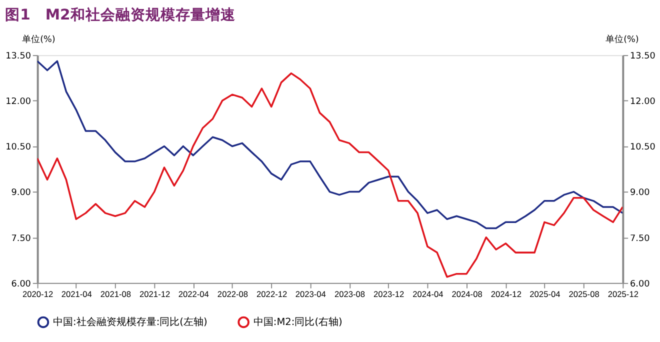 The height and width of the screenshot is (342, 660). What do you see at coordinates (623, 294) in the screenshot?
I see `x-tick-label: 2025-12` at bounding box center [623, 294].